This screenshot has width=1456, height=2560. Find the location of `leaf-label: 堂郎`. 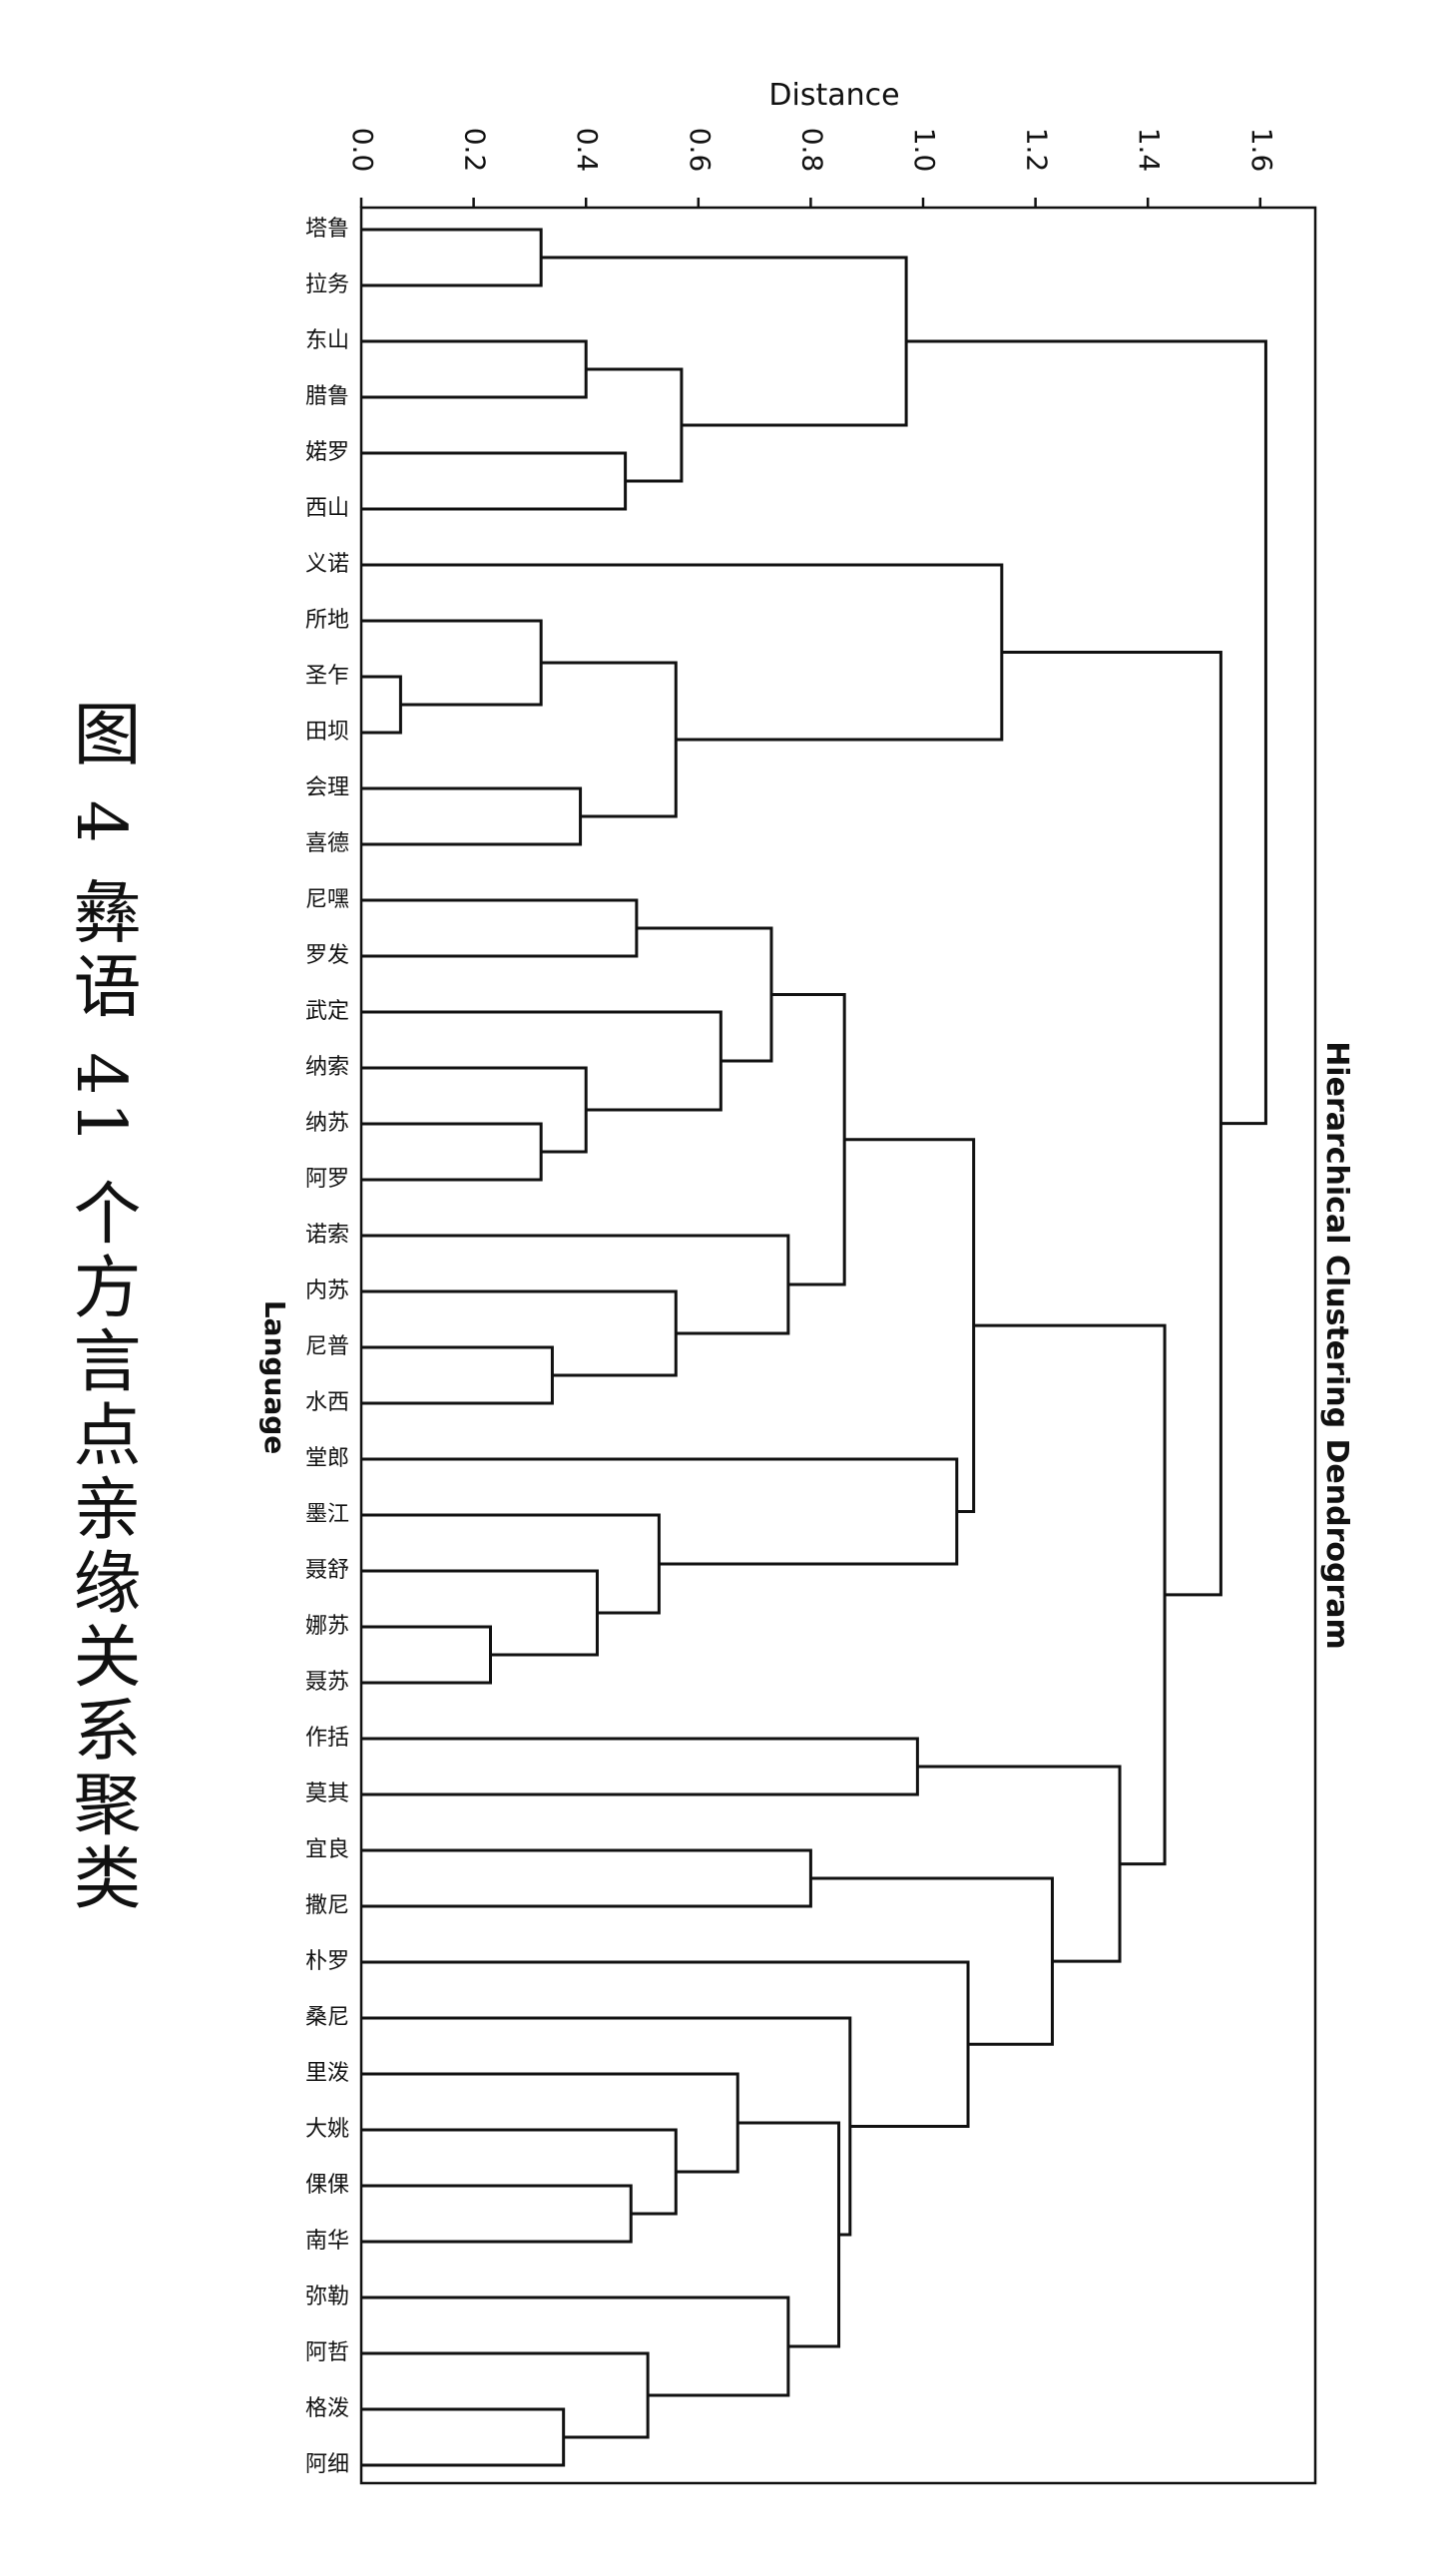

leaf-label: 堂郎 is located at coordinates (327, 1458).